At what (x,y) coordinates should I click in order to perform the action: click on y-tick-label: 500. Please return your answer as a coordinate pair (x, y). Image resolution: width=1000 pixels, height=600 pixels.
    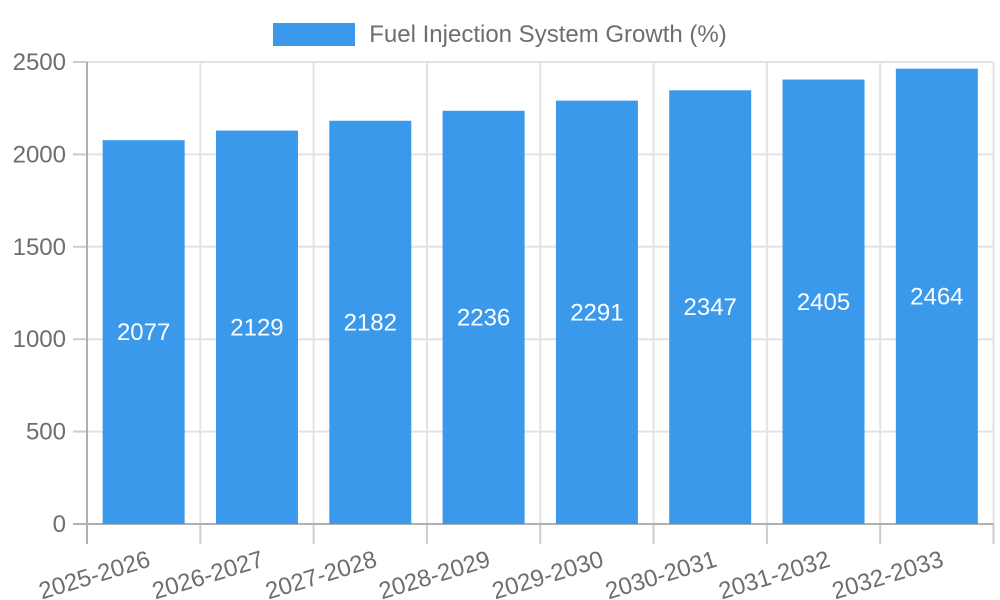
    Looking at the image, I should click on (46, 432).